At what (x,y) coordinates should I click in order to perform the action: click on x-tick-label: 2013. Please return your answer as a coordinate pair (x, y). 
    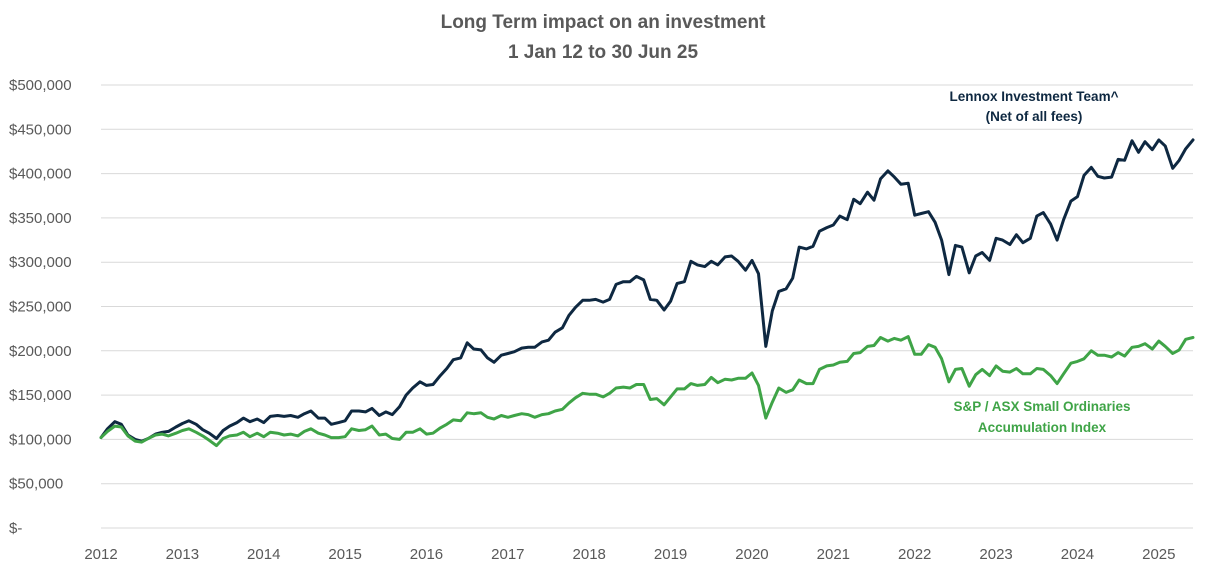
    Looking at the image, I should click on (182, 554).